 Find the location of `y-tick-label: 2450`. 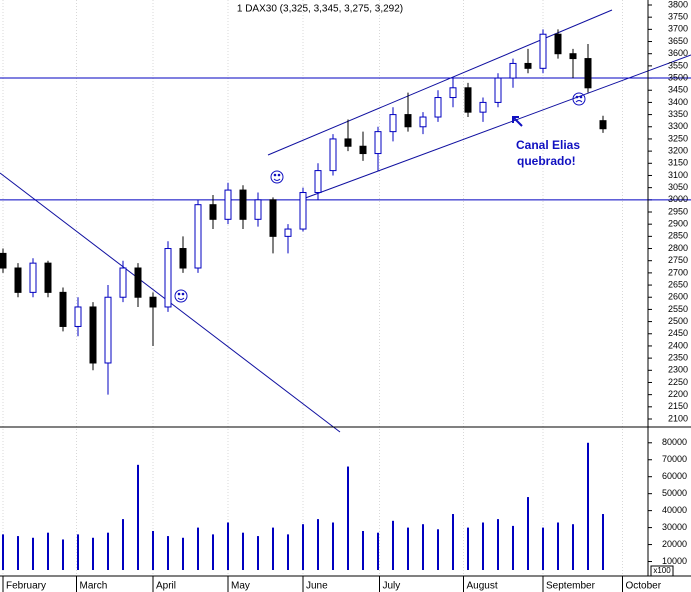

y-tick-label: 2450 is located at coordinates (678, 333).